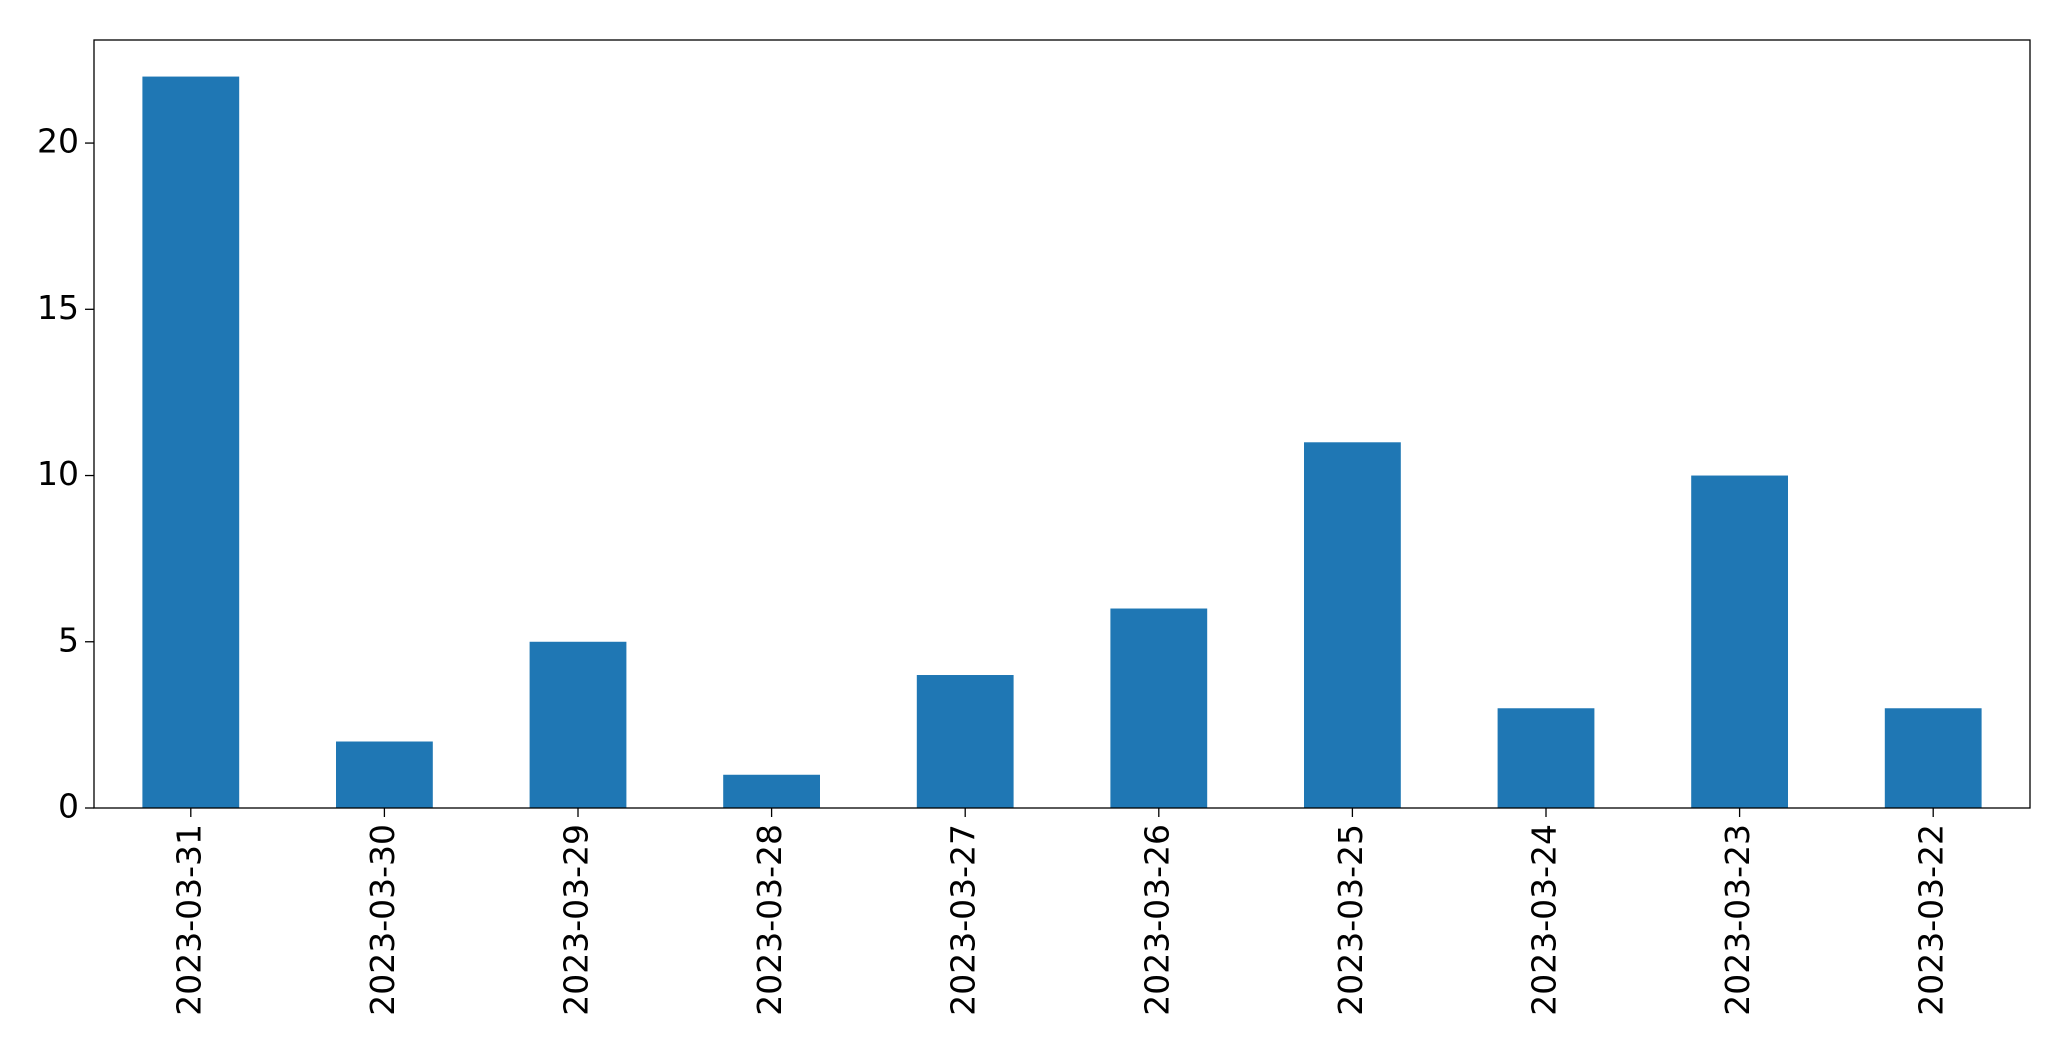 The width and height of the screenshot is (2071, 1061). Describe the element at coordinates (1350, 920) in the screenshot. I see `x-tick-label: 2023-03-25` at that location.